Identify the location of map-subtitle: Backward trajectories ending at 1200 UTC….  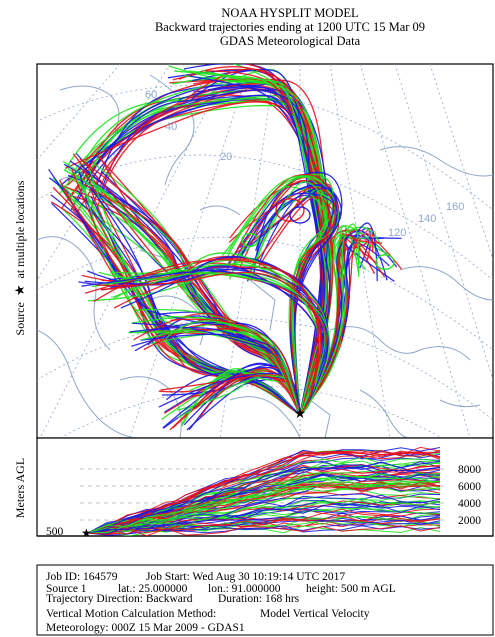
(290, 27).